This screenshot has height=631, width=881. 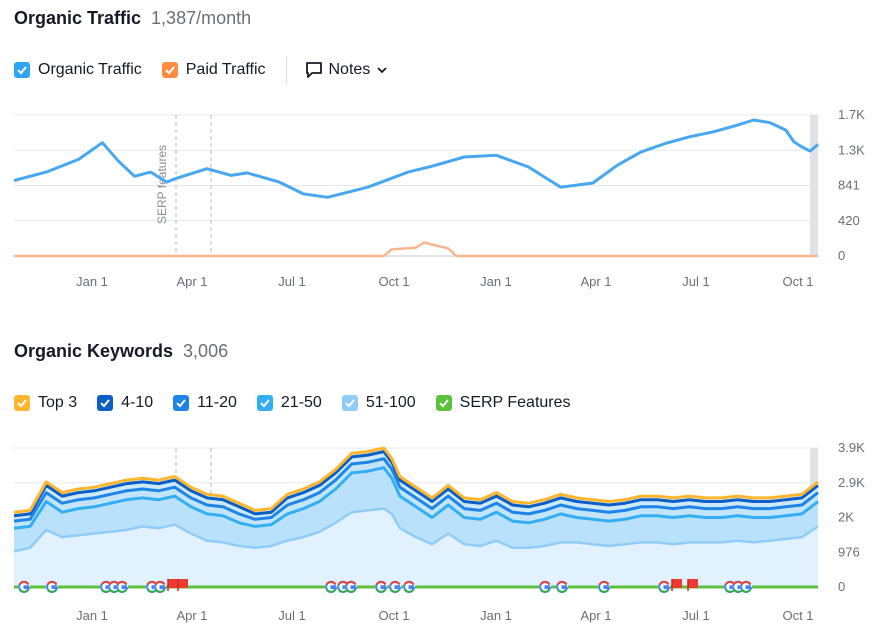 I want to click on y-tick-label: 0, so click(x=841, y=586).